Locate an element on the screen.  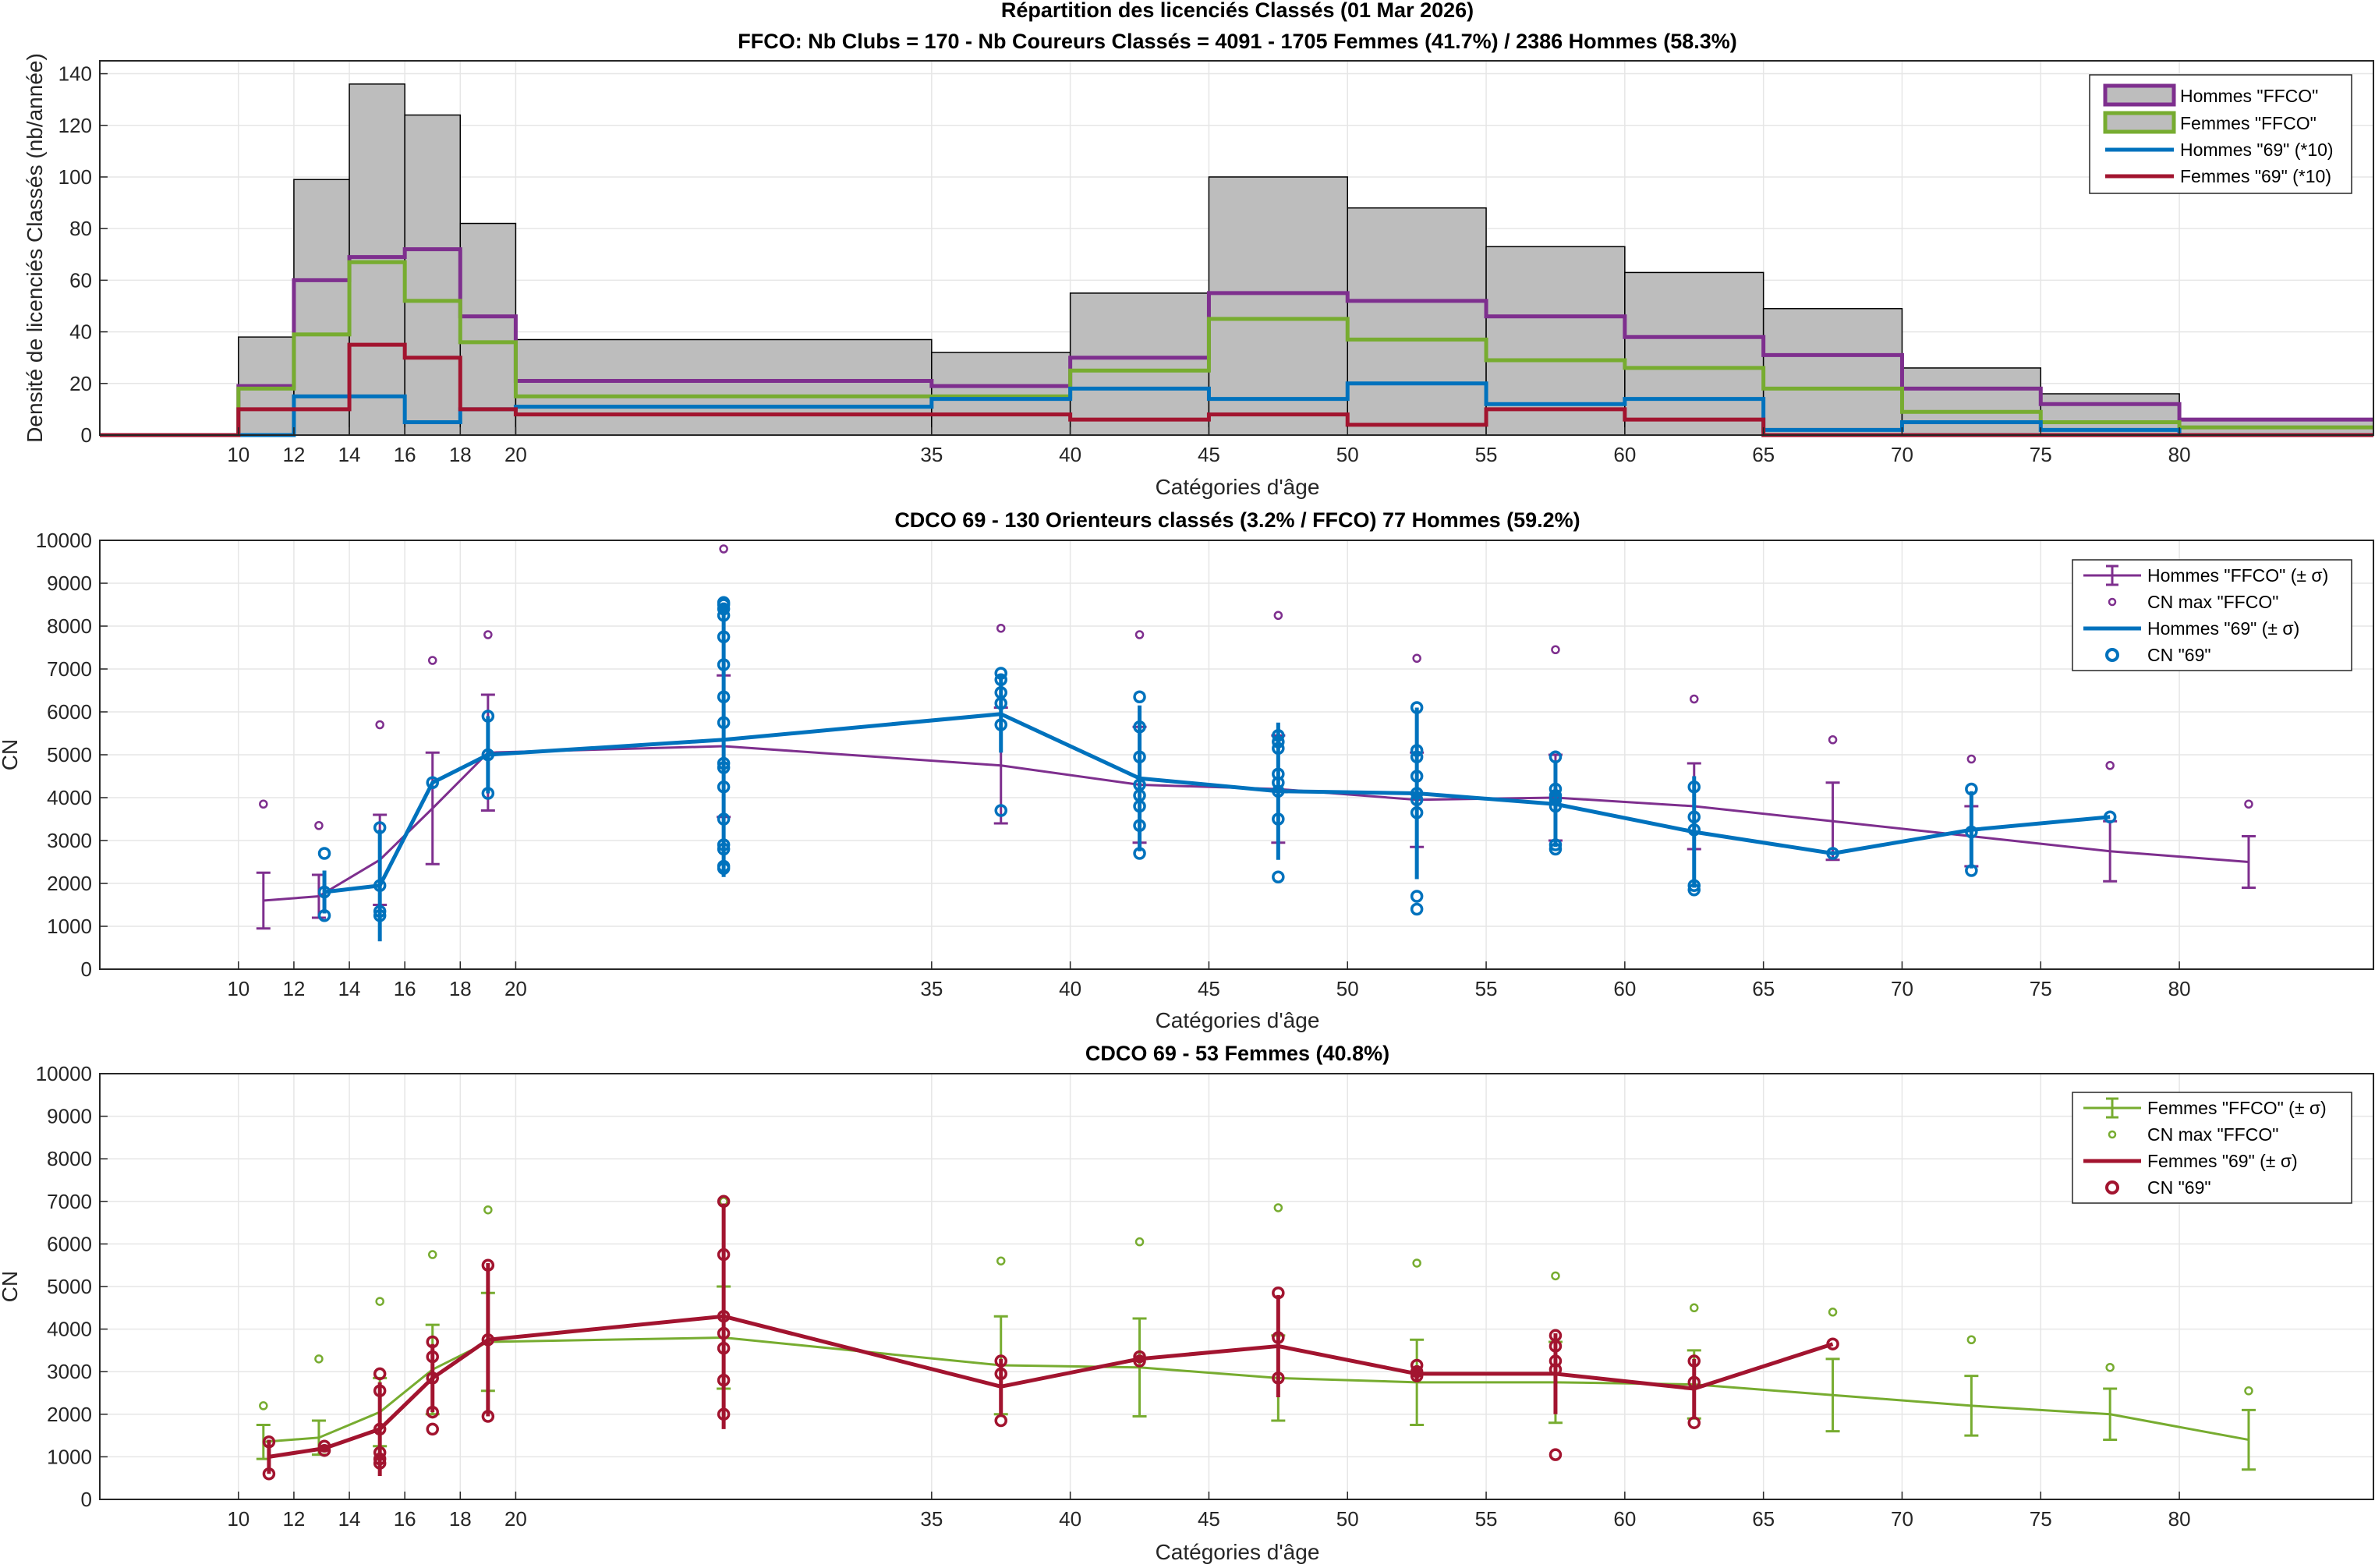
legend-swatch-hommes-ffco is located at coordinates (2139, 95).